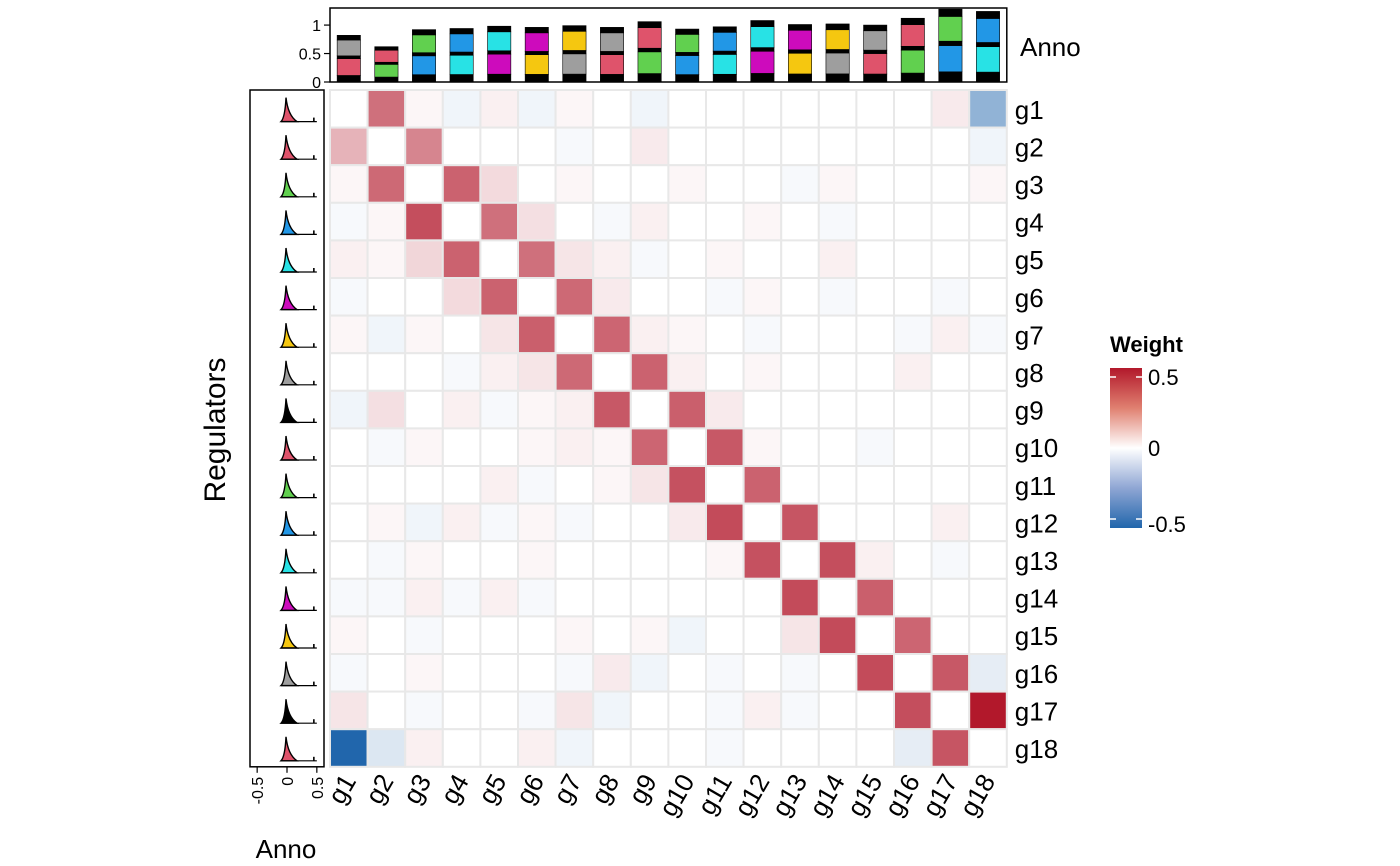 The width and height of the screenshot is (1400, 866). I want to click on heatmap-cell-g1-g13, so click(800, 109).